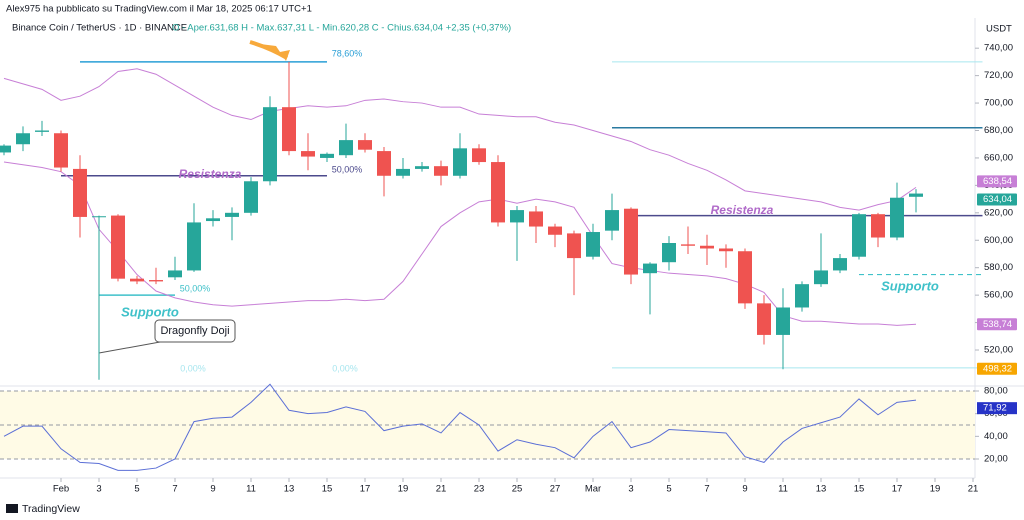  Describe the element at coordinates (998, 295) in the screenshot. I see `y-tick-label: 560,00` at that location.